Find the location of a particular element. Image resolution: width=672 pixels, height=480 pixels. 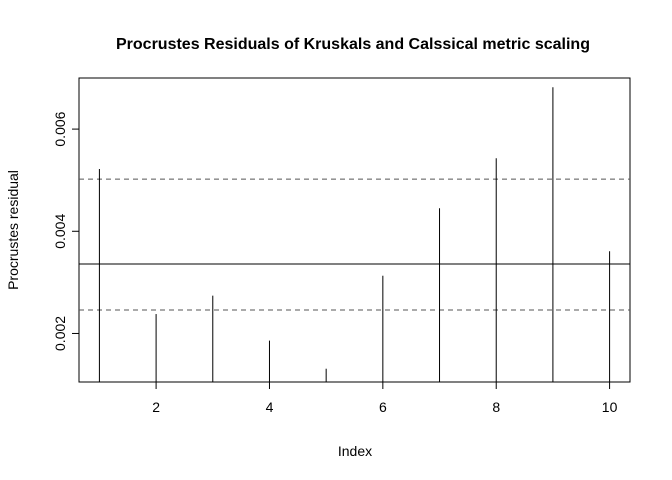

x-tick-label: 4 is located at coordinates (270, 407).